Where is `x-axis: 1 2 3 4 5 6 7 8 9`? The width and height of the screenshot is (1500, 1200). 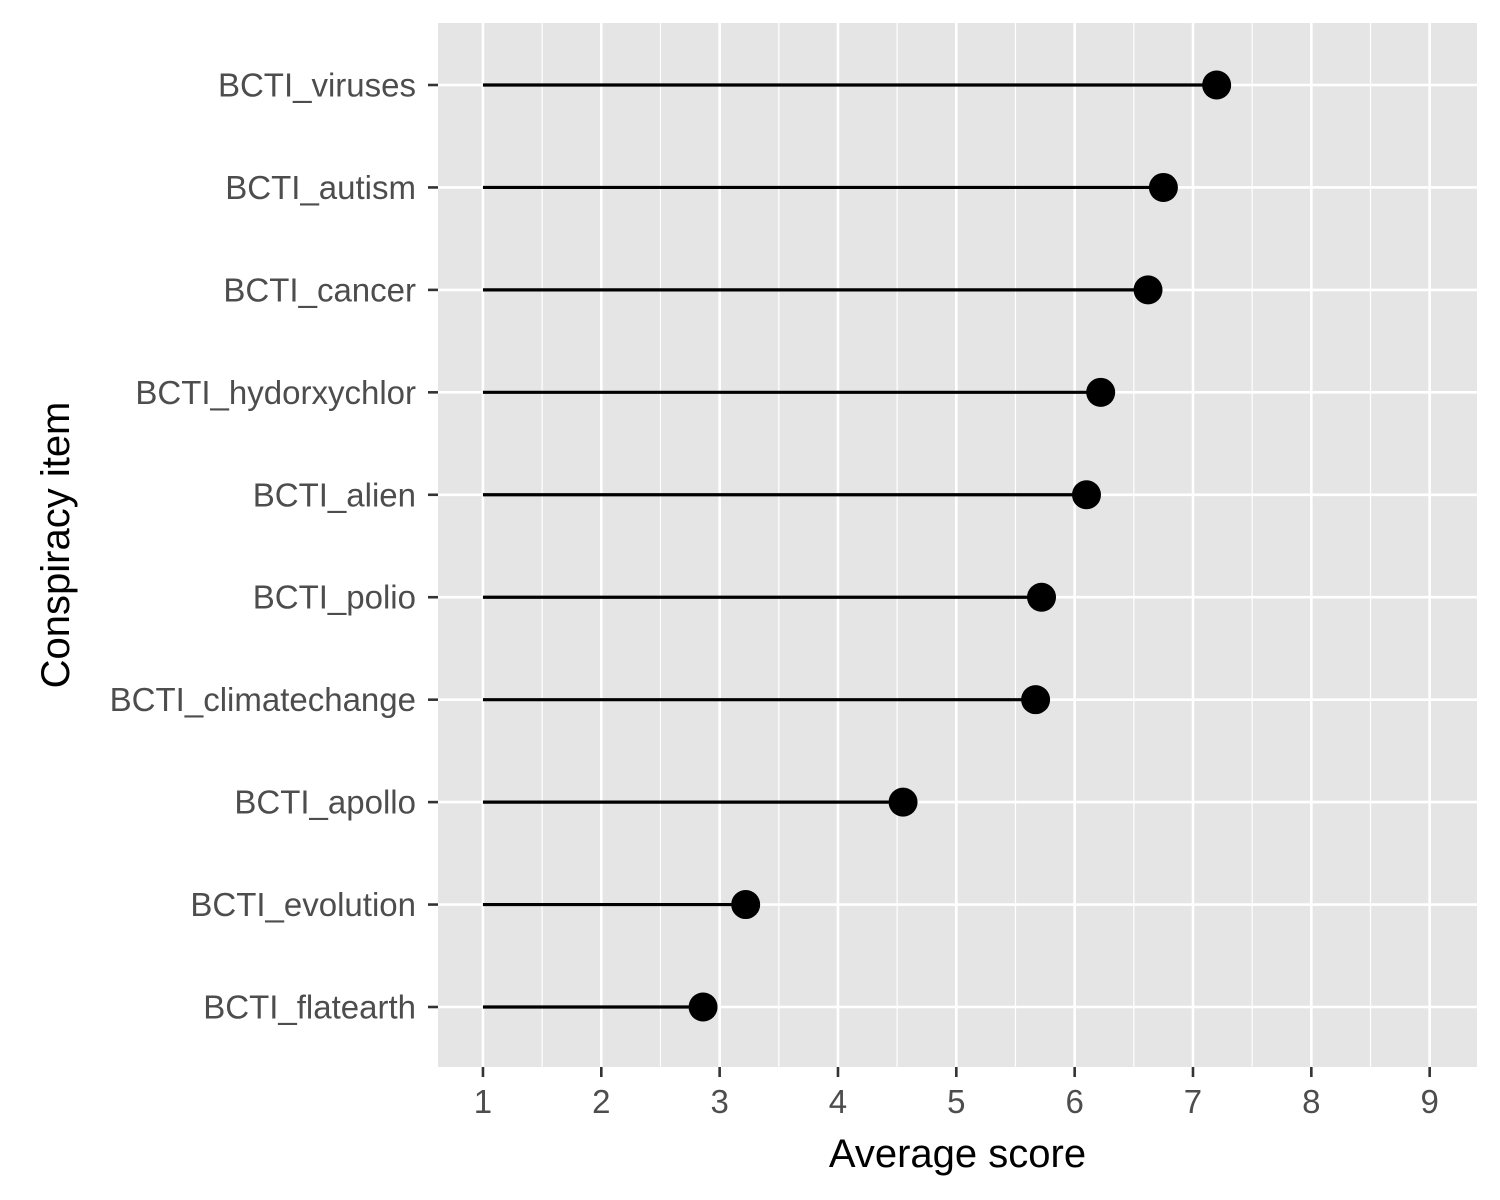 x-axis: 1 2 3 4 5 6 7 8 9 is located at coordinates (956, 1093).